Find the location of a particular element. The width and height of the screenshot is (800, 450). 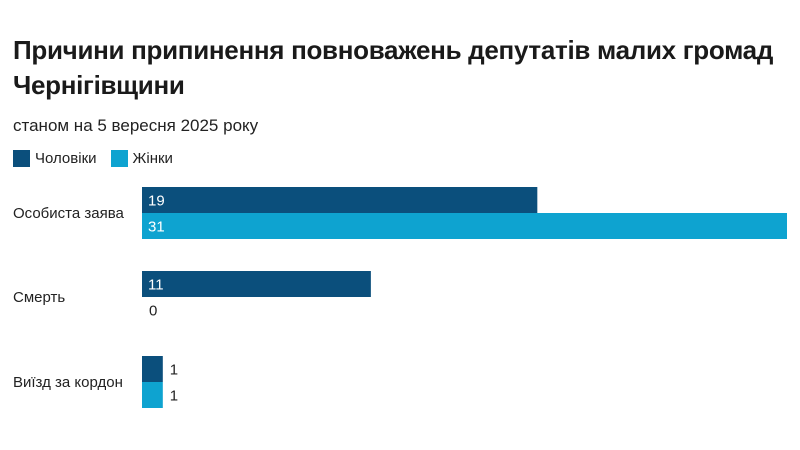

chart-subtitle: станом на 5 вересня 2025 року is located at coordinates (136, 125).